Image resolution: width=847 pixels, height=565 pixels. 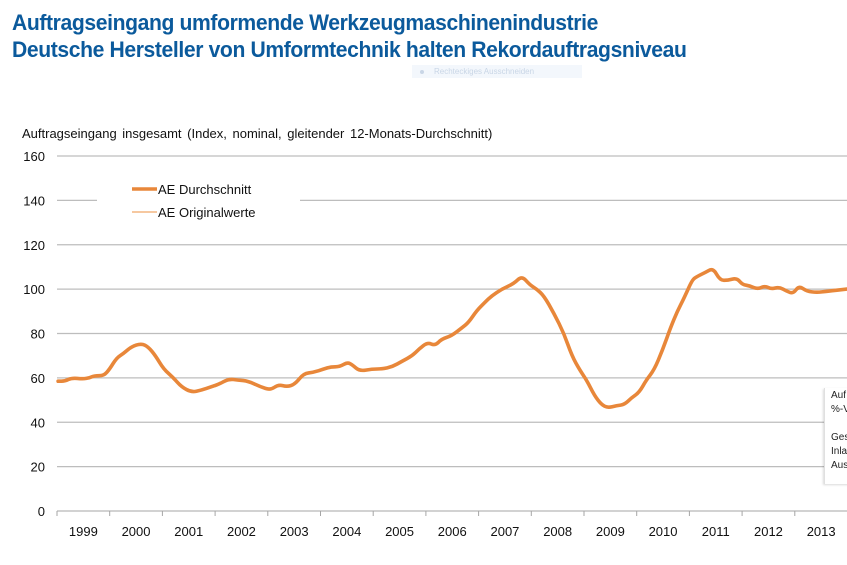 What do you see at coordinates (716, 531) in the screenshot?
I see `x-tick-label: 2011` at bounding box center [716, 531].